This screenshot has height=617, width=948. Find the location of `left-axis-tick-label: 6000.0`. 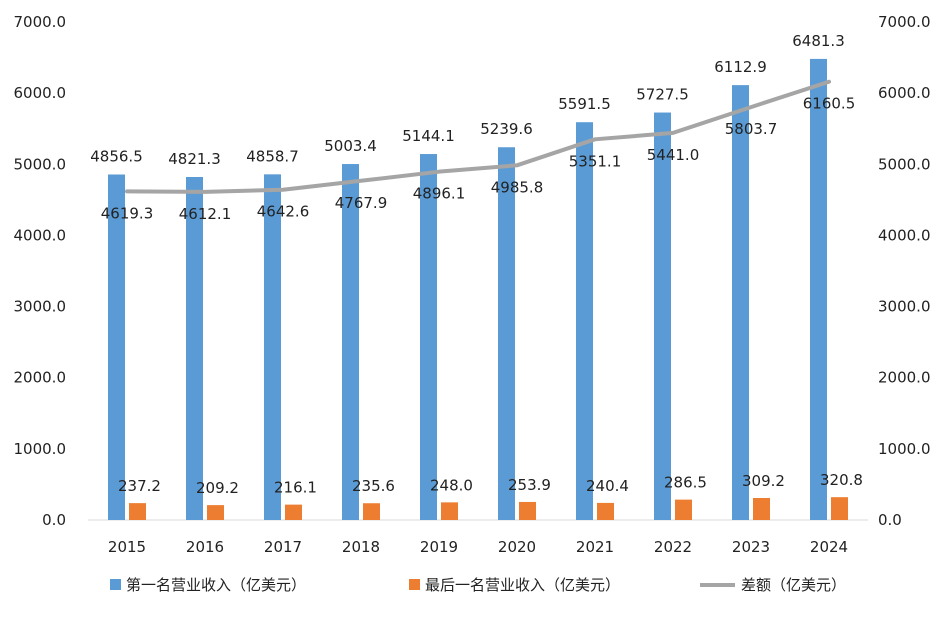

left-axis-tick-label: 6000.0 is located at coordinates (40, 93).